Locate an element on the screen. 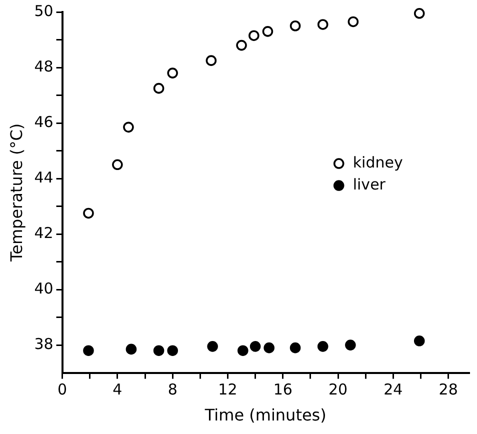 The height and width of the screenshot is (434, 477). x-tick-label: 8 is located at coordinates (173, 389).